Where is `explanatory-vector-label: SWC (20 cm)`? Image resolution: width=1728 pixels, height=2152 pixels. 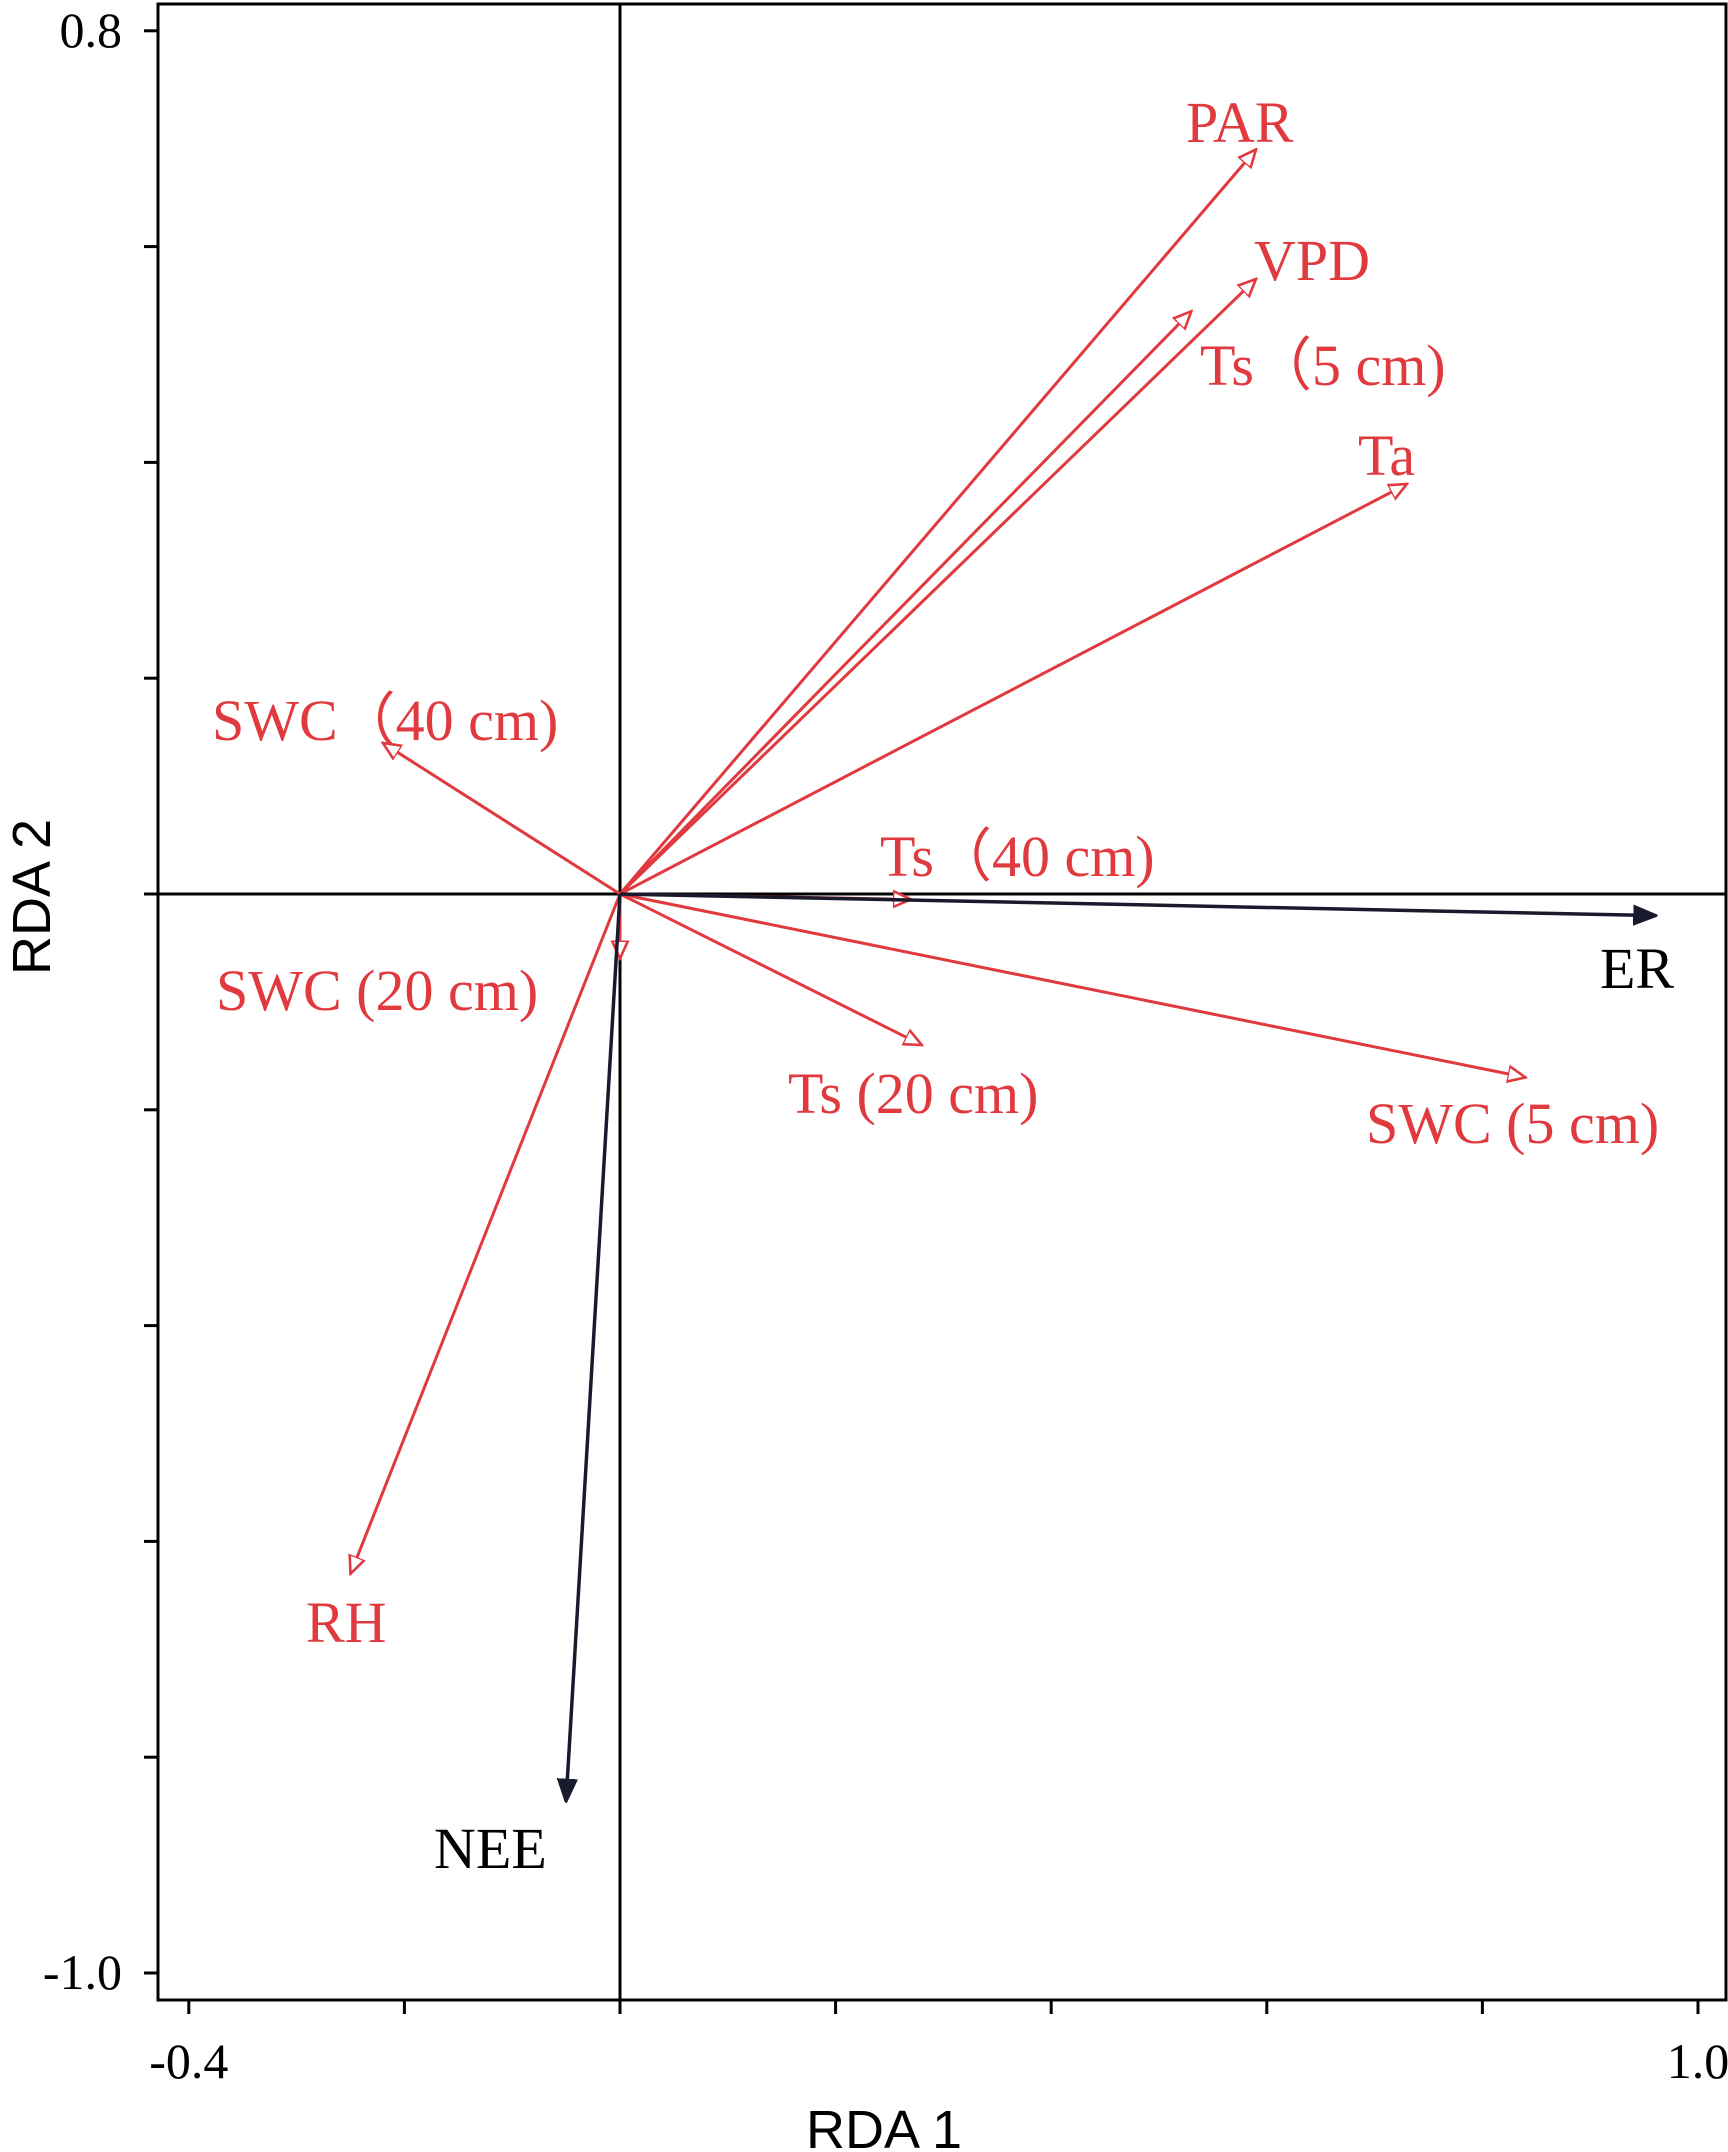
explanatory-vector-label: SWC (20 cm) is located at coordinates (377, 990).